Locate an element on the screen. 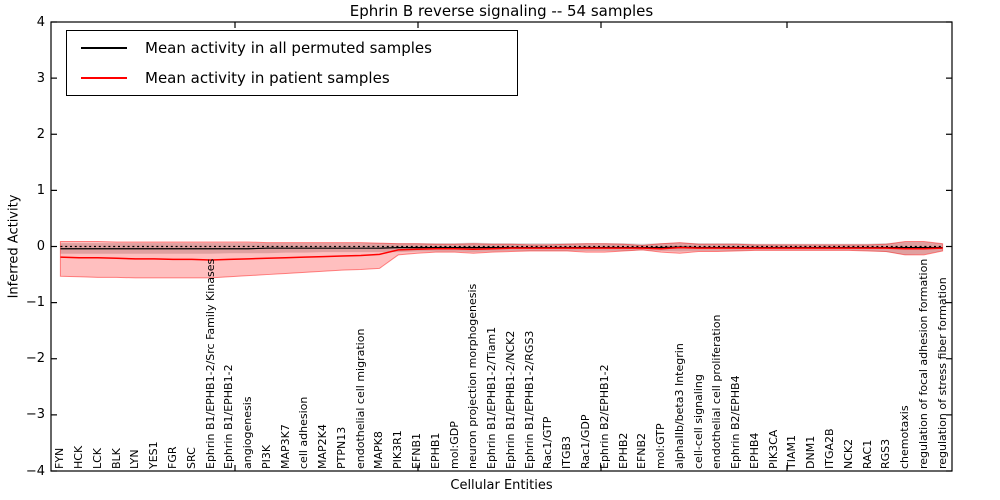 This screenshot has width=1000, height=500. x-category-label: regulation of focal adhesion formation is located at coordinates (923, 363).